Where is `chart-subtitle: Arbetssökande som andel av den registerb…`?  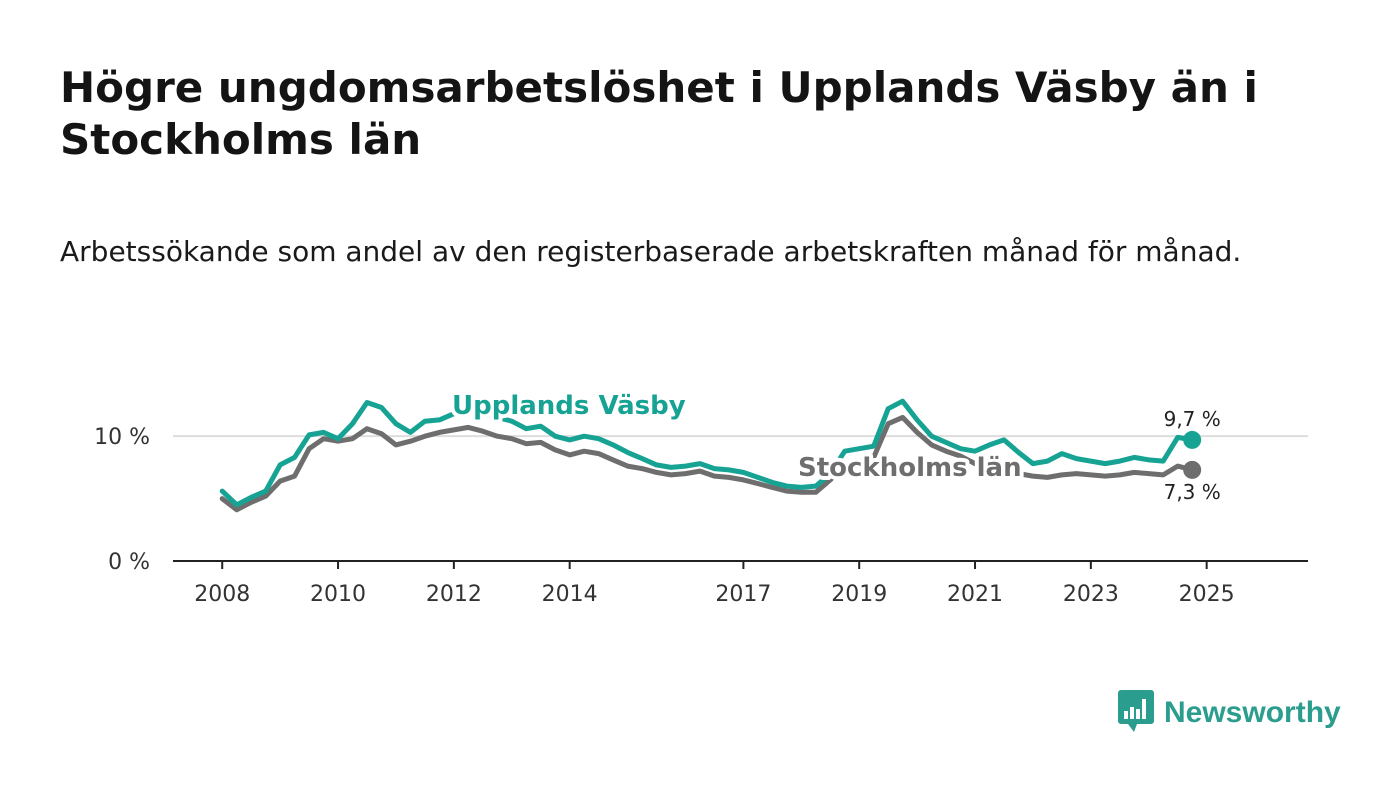 chart-subtitle: Arbetssökande som andel av den registerb… is located at coordinates (651, 251).